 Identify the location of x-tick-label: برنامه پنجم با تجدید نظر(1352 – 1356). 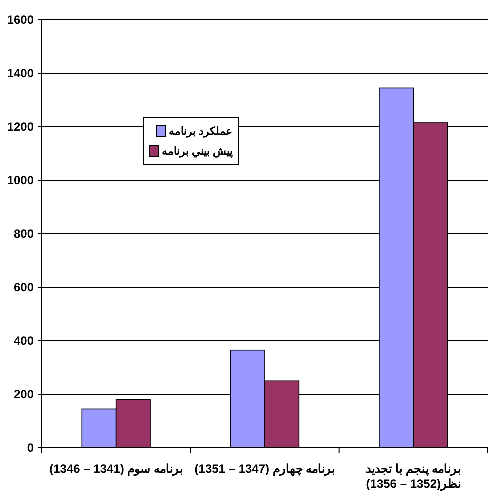
(413, 477).